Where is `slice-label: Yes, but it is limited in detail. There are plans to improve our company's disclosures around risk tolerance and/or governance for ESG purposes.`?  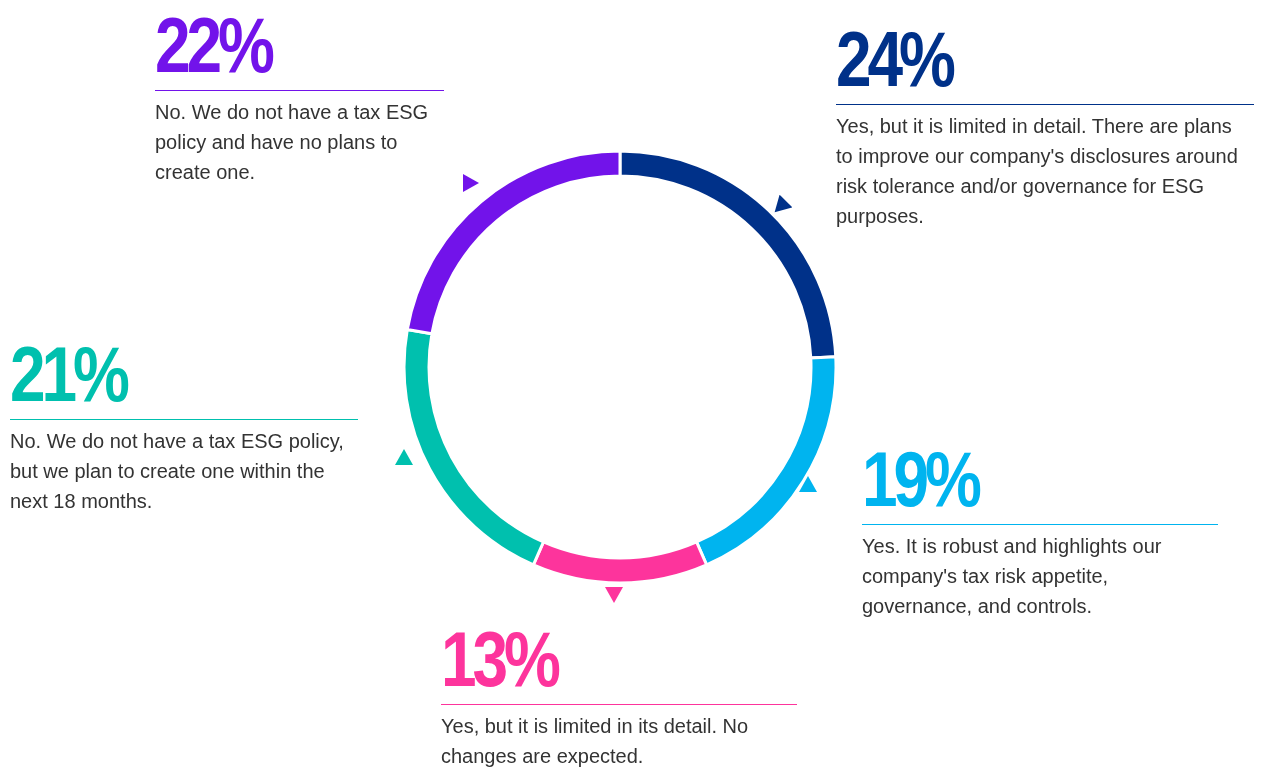 slice-label: Yes, but it is limited in detail. There are plans to improve our company's disclosures around risk tolerance and/or governance for ESG purposes. is located at coordinates (1037, 171).